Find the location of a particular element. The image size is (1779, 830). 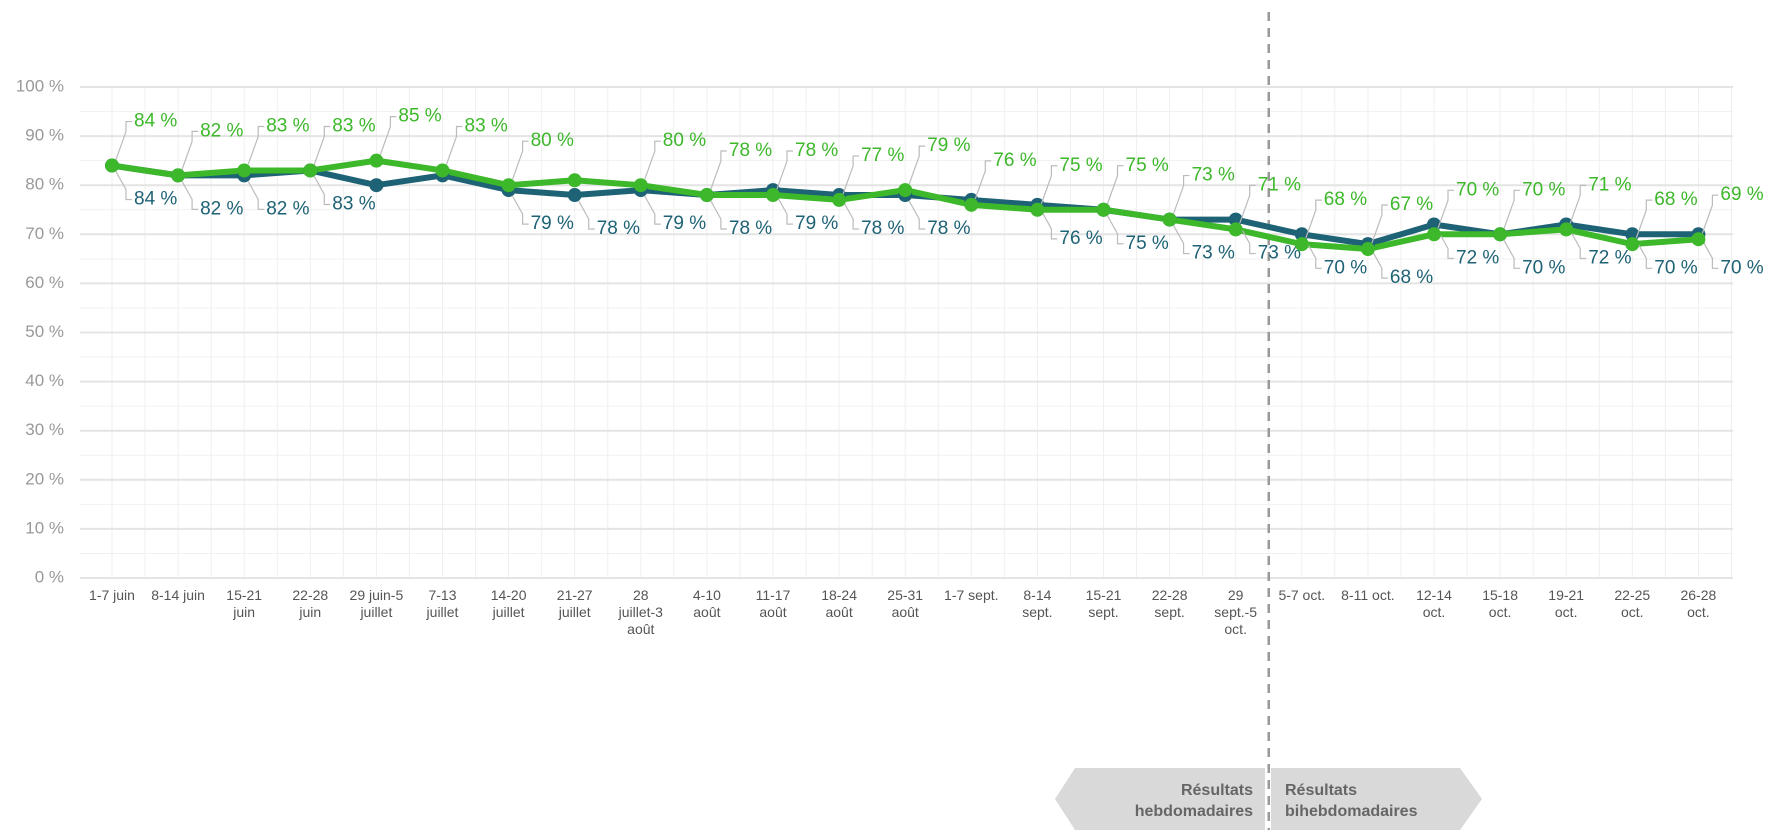

y-tick-label: 10 % is located at coordinates (44, 527).